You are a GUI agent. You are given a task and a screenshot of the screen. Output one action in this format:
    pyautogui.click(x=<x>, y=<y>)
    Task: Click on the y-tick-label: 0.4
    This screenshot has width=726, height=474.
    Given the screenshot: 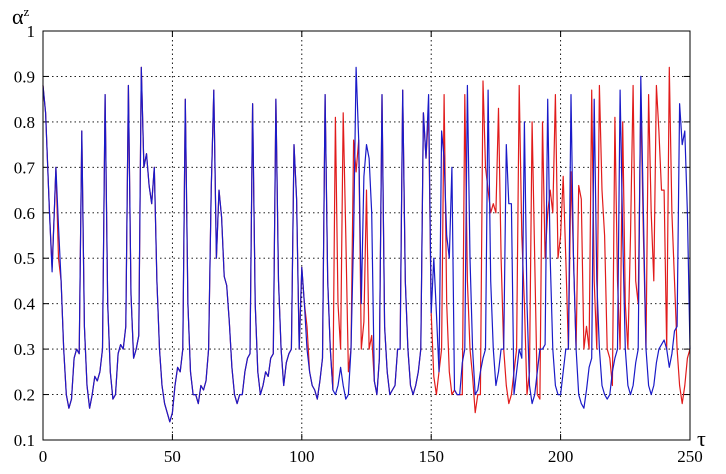 What is the action you would take?
    pyautogui.click(x=25, y=304)
    